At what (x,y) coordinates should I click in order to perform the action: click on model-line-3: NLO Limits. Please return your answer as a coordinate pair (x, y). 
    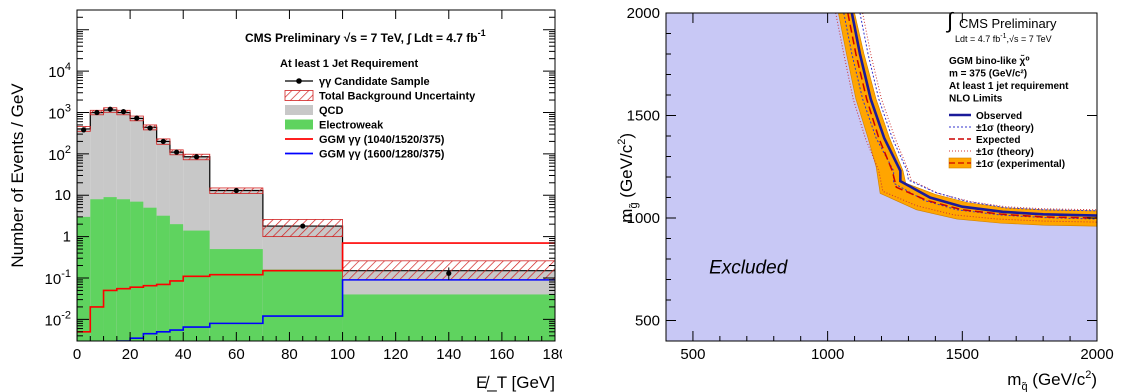
    Looking at the image, I should click on (976, 99).